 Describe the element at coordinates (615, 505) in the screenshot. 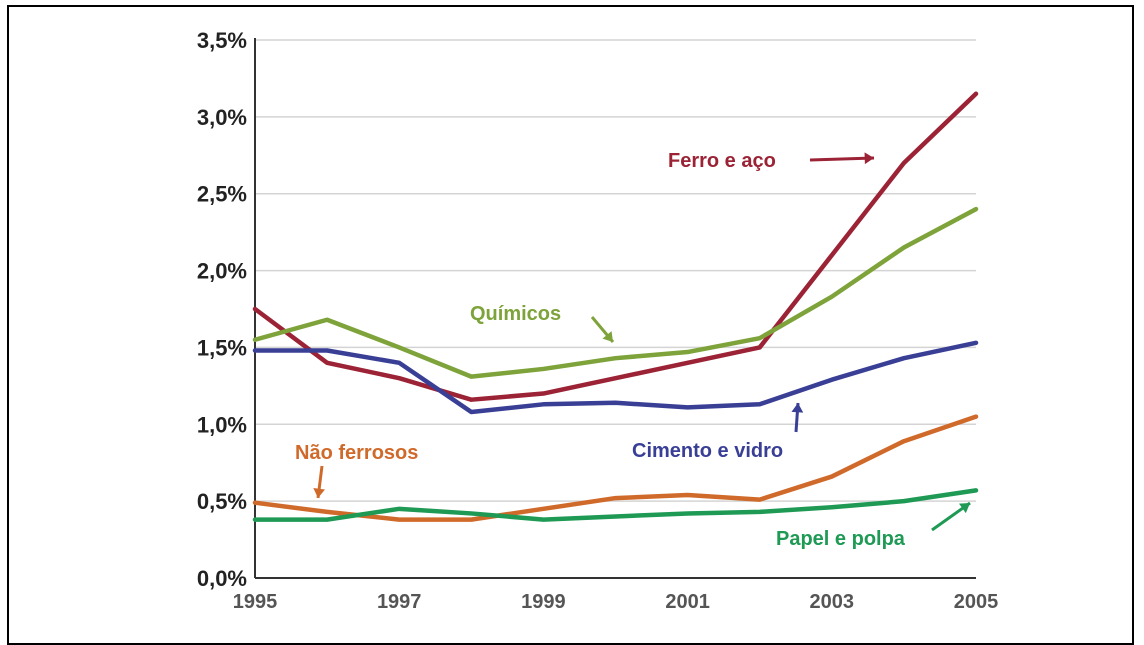

I see `series-line-papel-e-polpa` at that location.